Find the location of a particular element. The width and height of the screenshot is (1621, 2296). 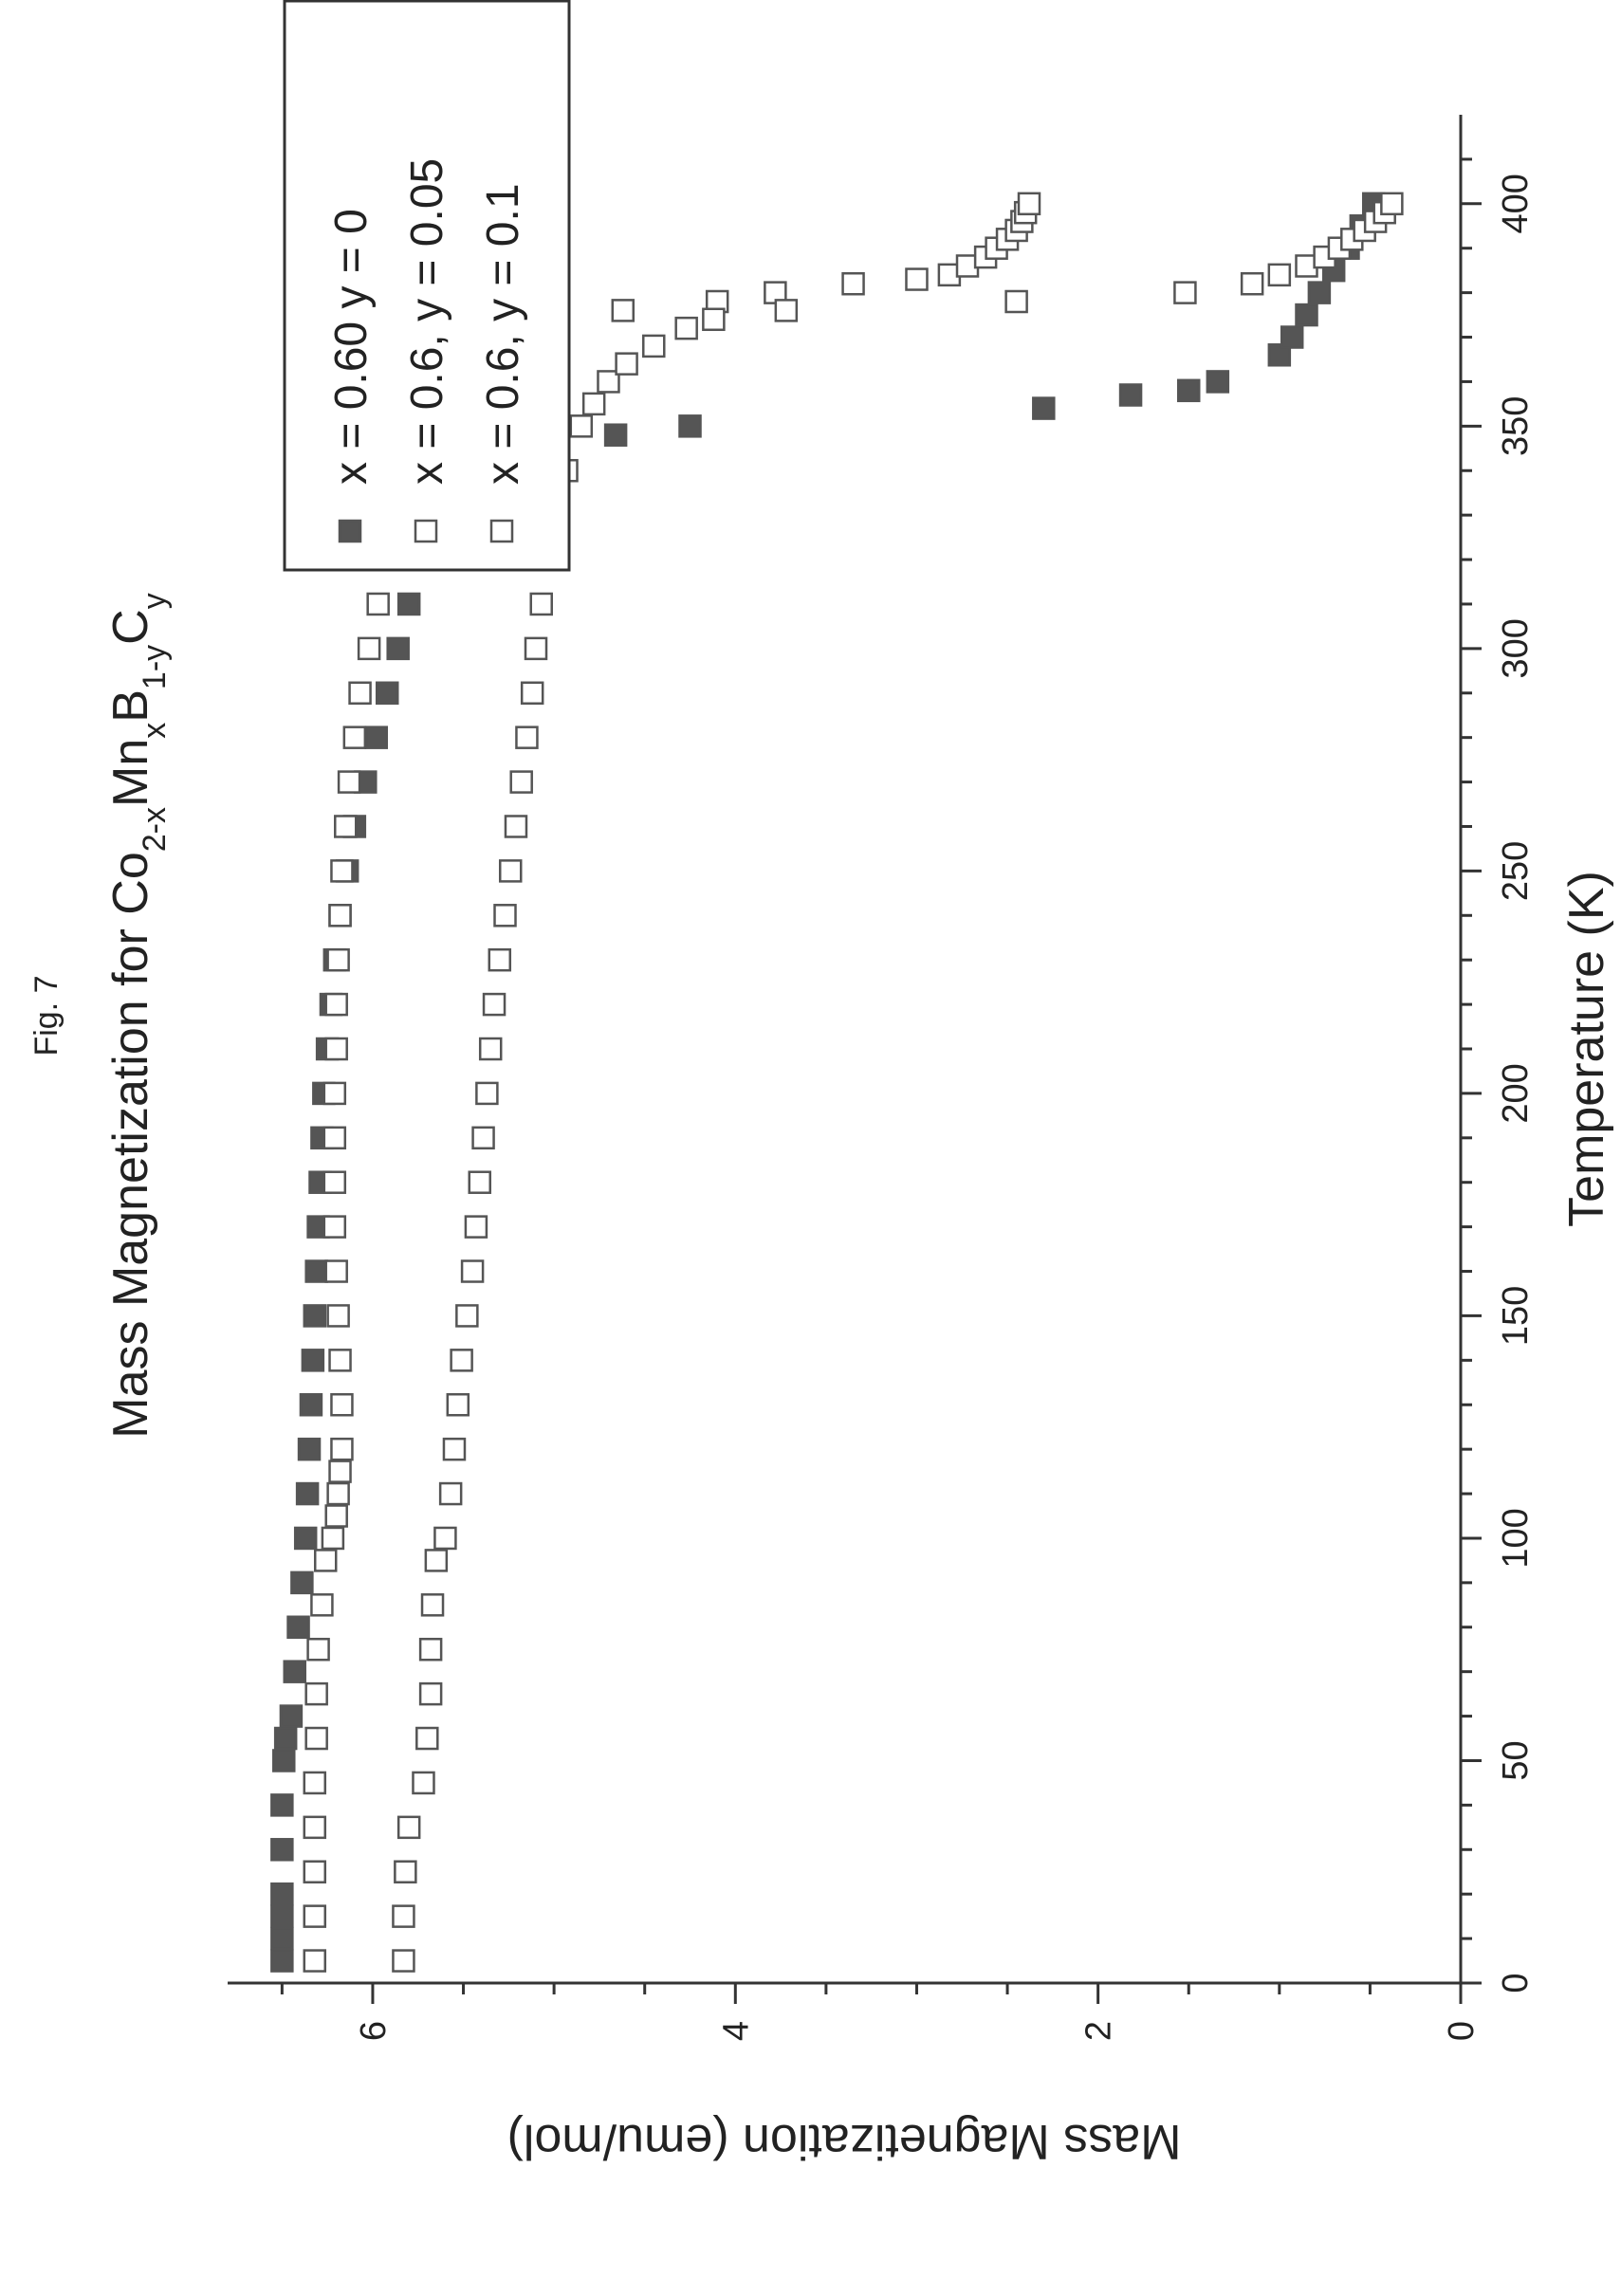

y-tick-label: 4 is located at coordinates (736, 2031).